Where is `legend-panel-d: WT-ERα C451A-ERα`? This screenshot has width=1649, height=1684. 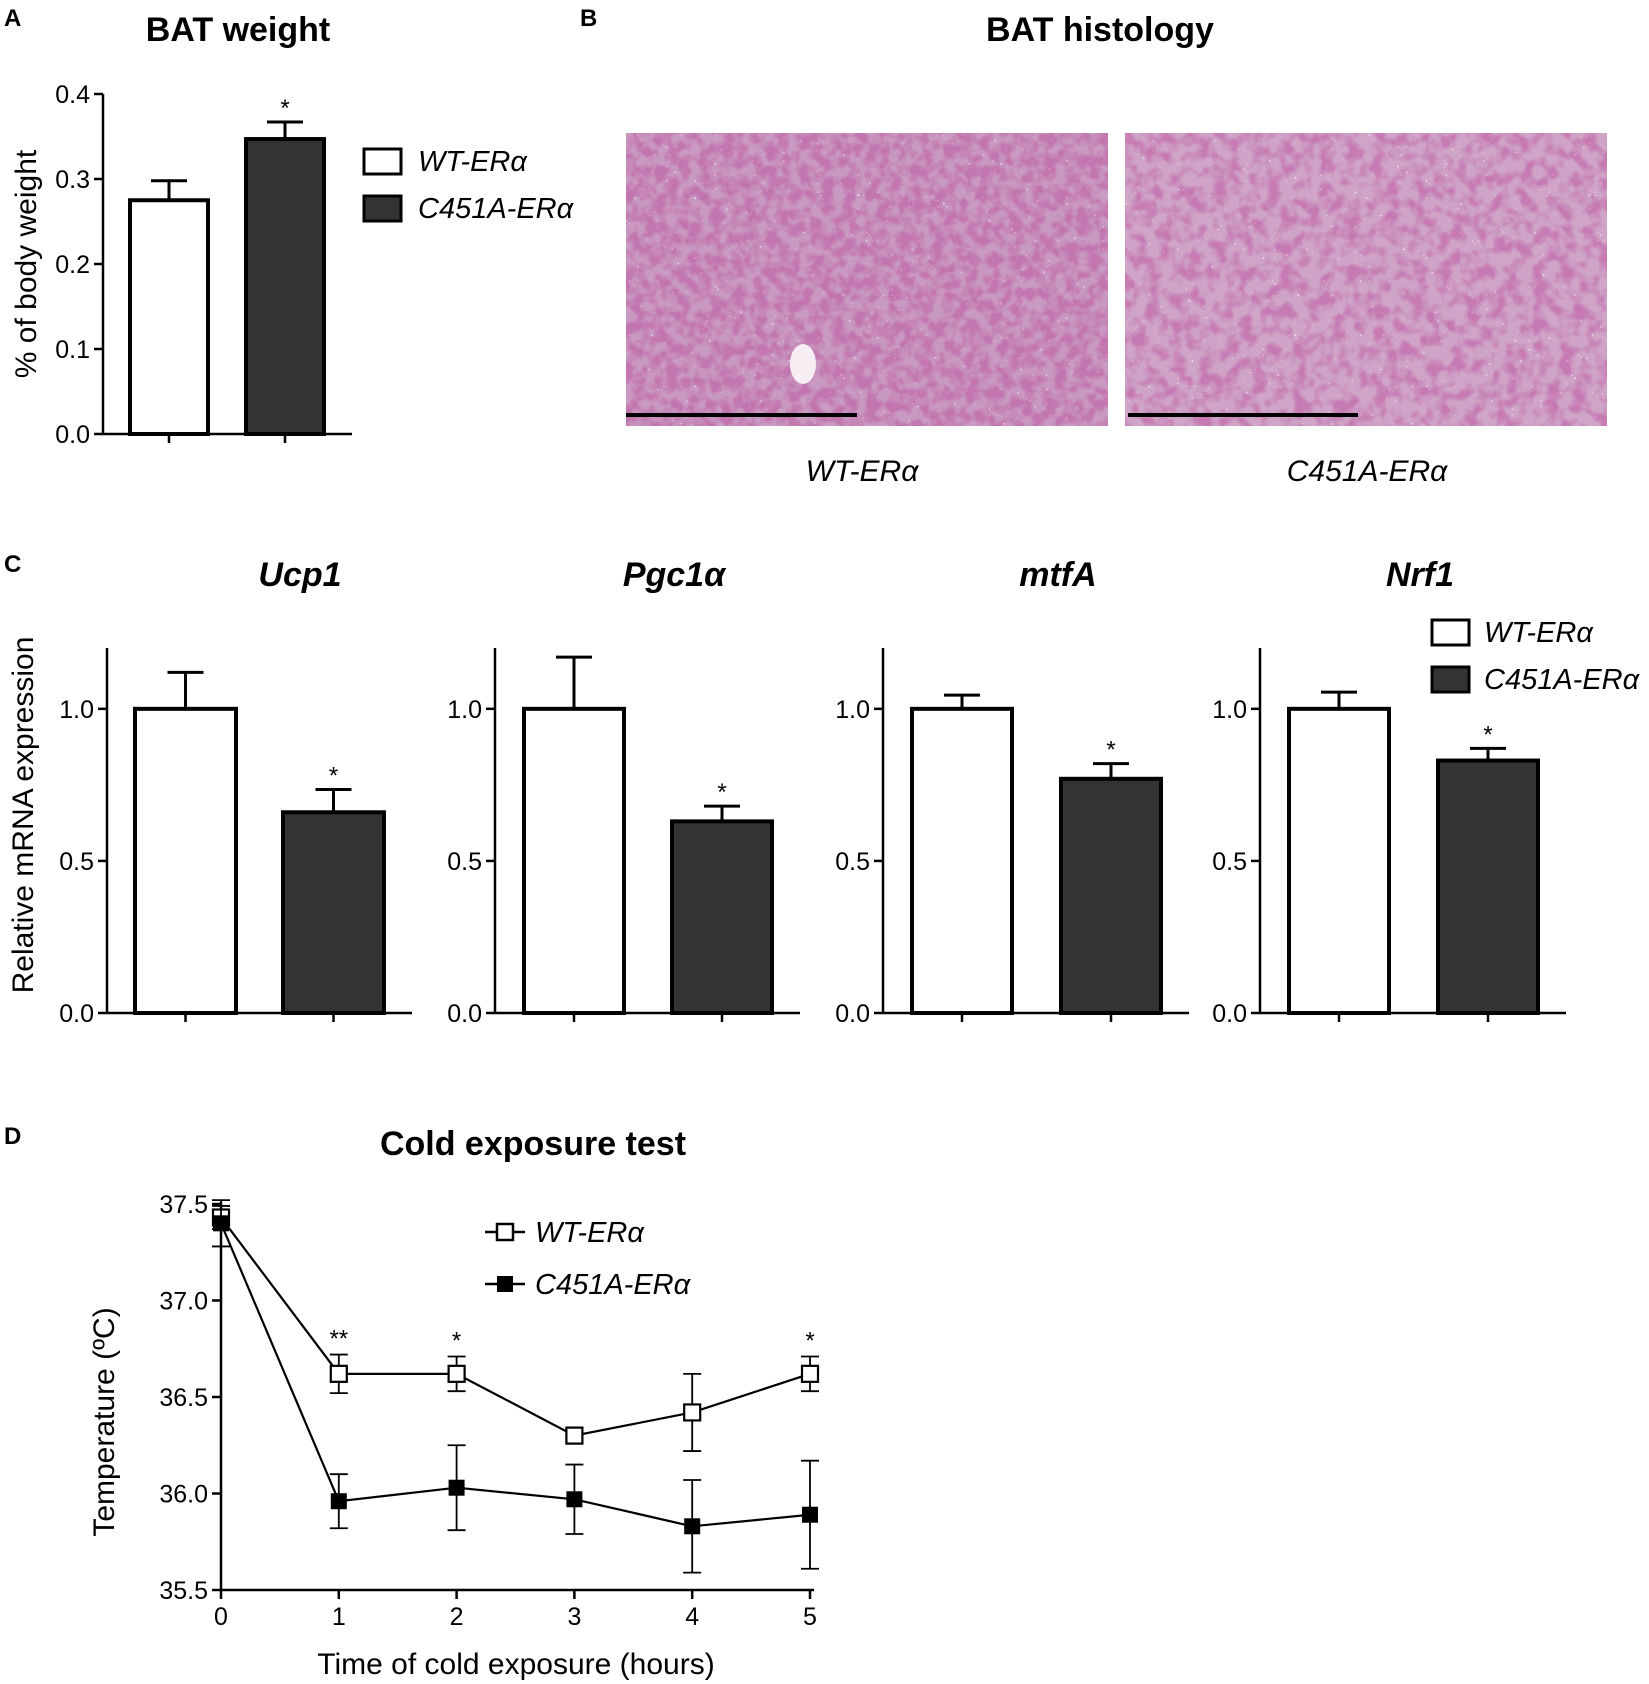
legend-panel-d: WT-ERα C451A-ERα is located at coordinates (588, 1259).